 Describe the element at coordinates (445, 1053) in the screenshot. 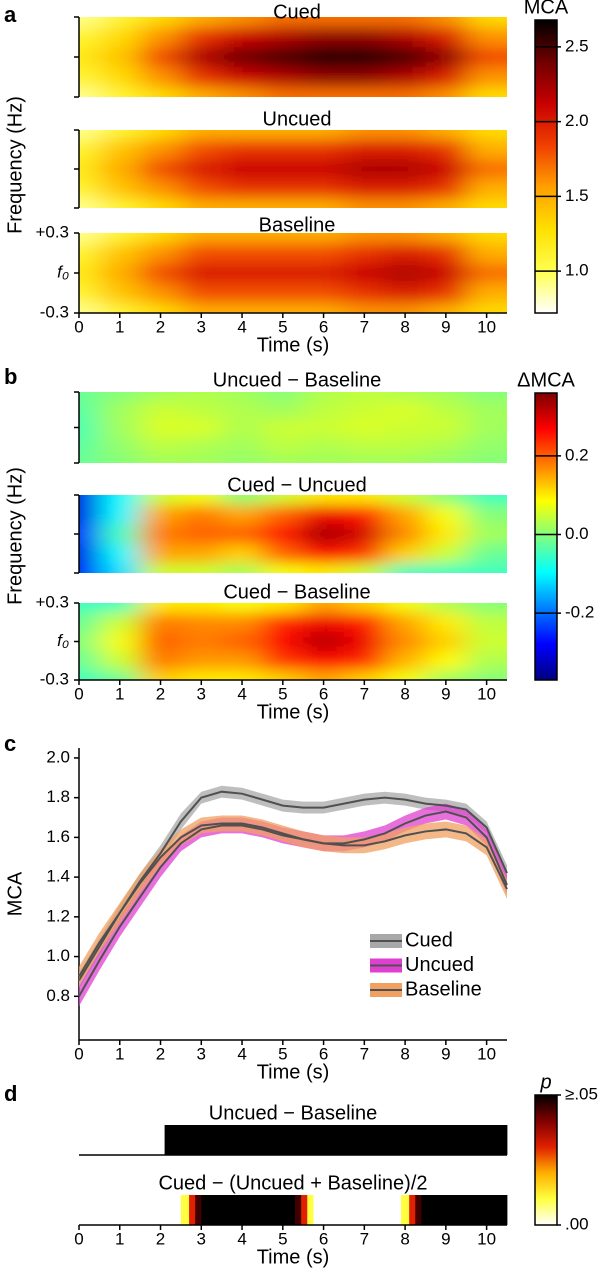

I see `x-tick-label: 9` at that location.